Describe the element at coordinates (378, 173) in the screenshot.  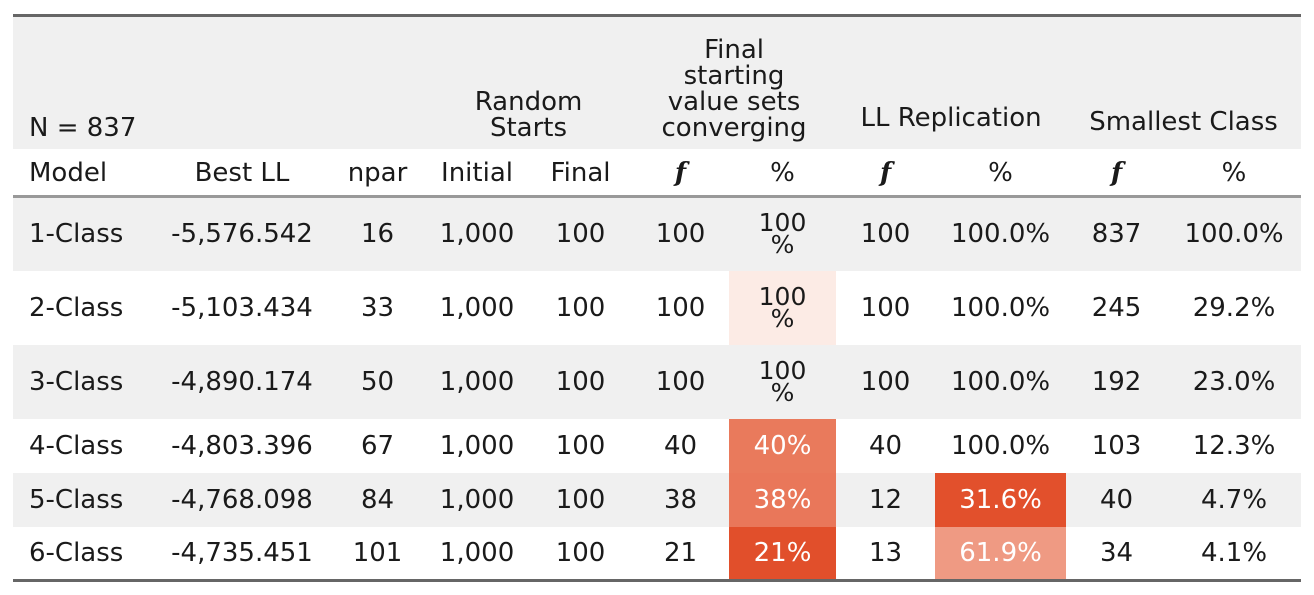
I see `npar-col-header: npar` at that location.